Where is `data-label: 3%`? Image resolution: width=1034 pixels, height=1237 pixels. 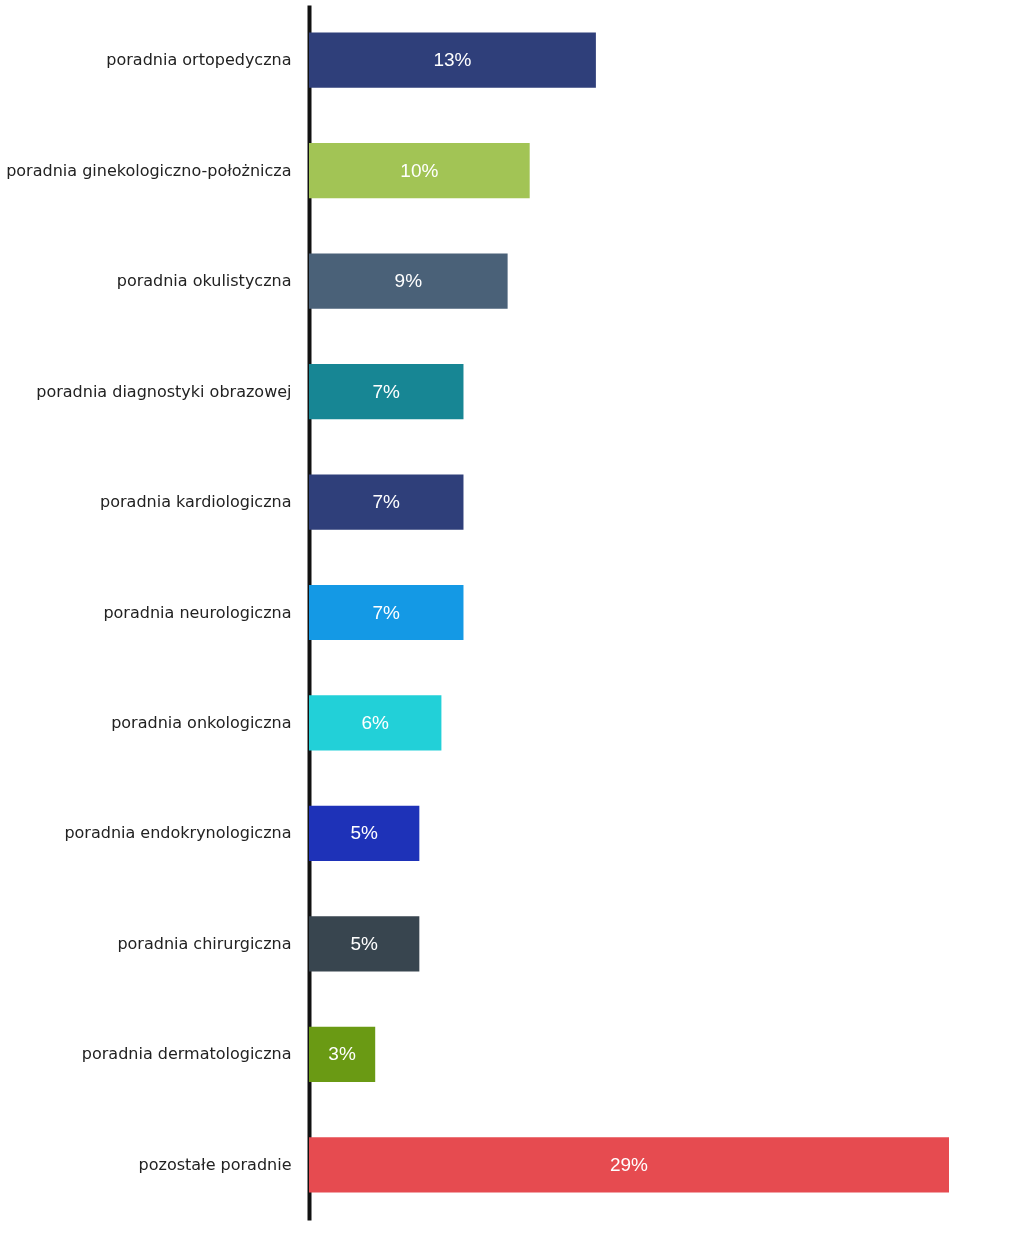
data-label: 3% is located at coordinates (342, 1054).